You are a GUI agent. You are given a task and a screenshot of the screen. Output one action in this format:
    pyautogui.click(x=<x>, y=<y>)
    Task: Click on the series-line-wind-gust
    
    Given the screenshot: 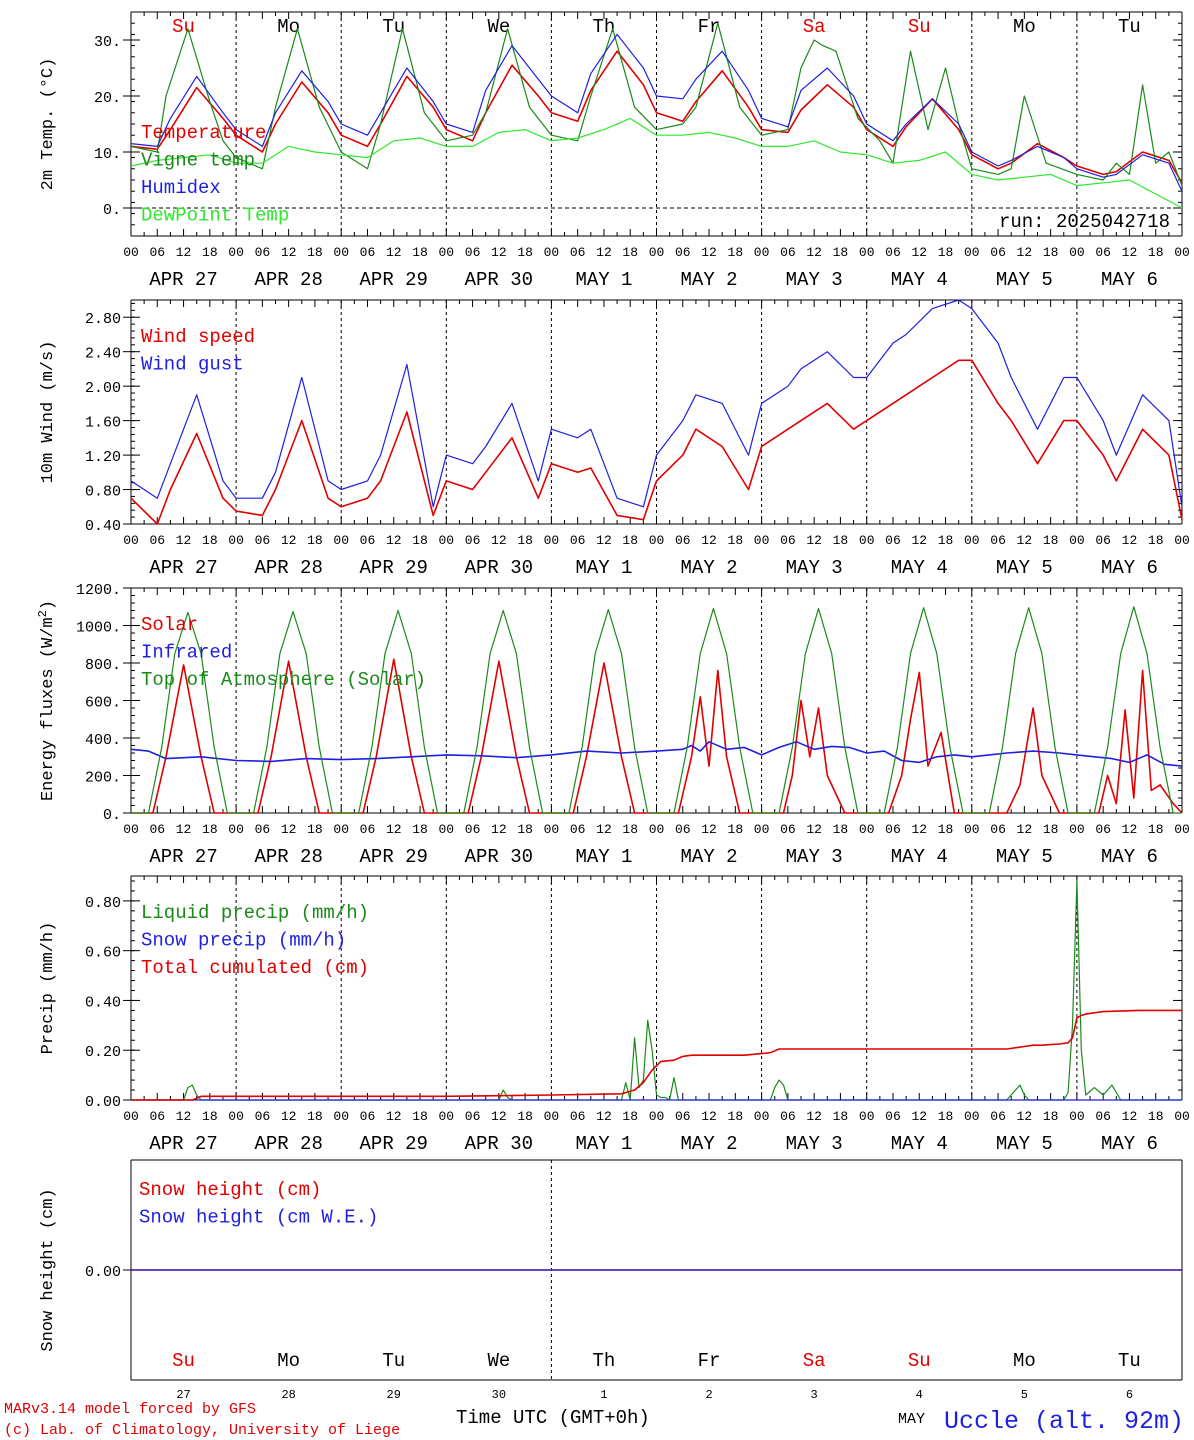 What is the action you would take?
    pyautogui.click(x=656, y=403)
    